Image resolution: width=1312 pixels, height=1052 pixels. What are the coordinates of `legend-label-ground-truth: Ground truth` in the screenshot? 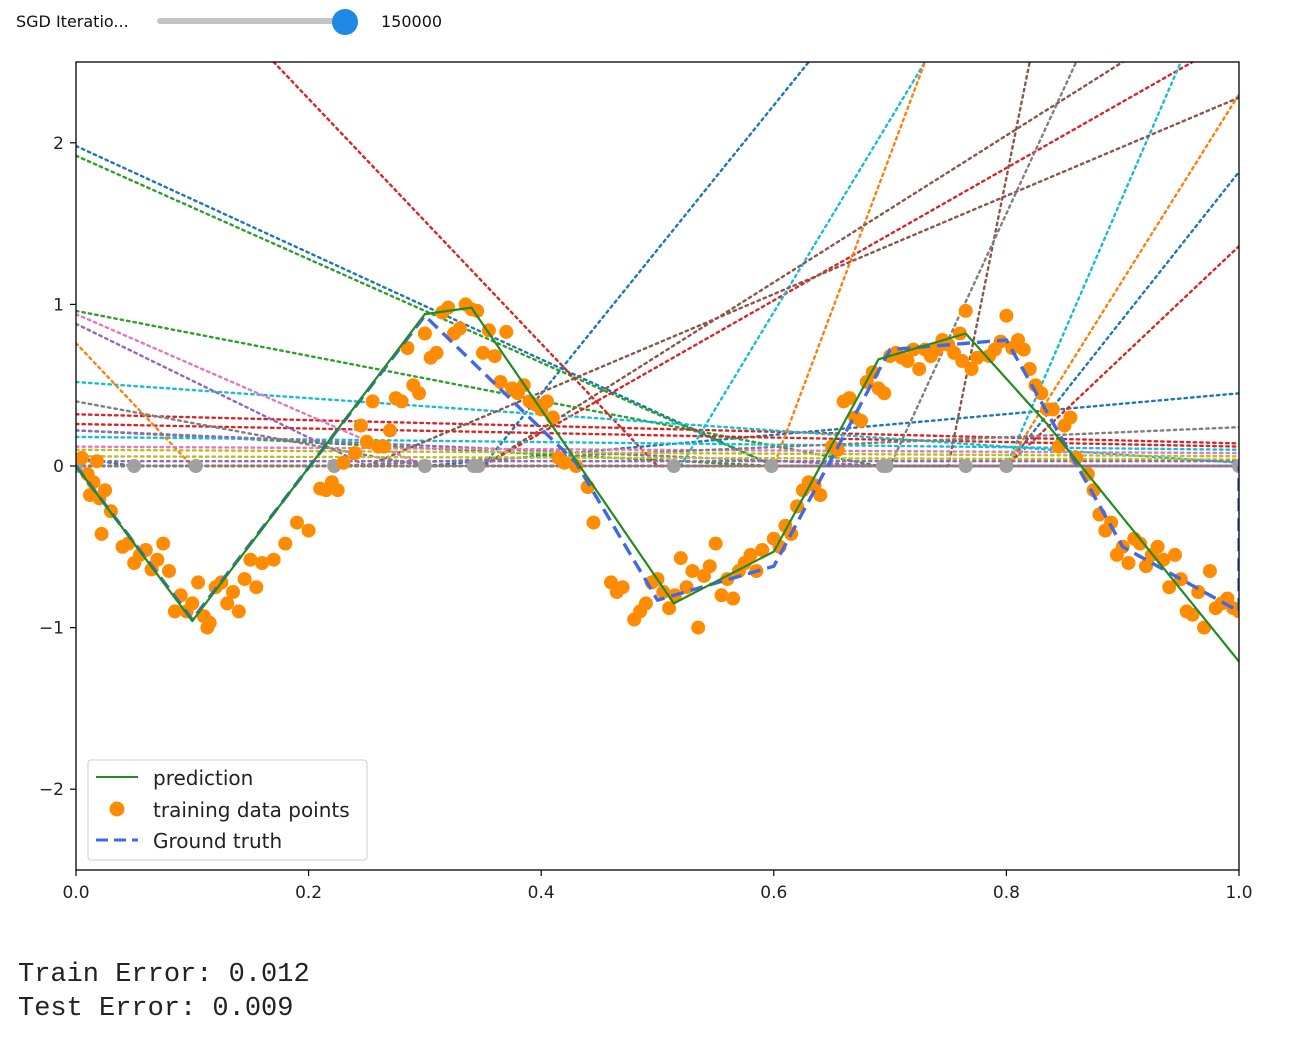 It's located at (217, 841).